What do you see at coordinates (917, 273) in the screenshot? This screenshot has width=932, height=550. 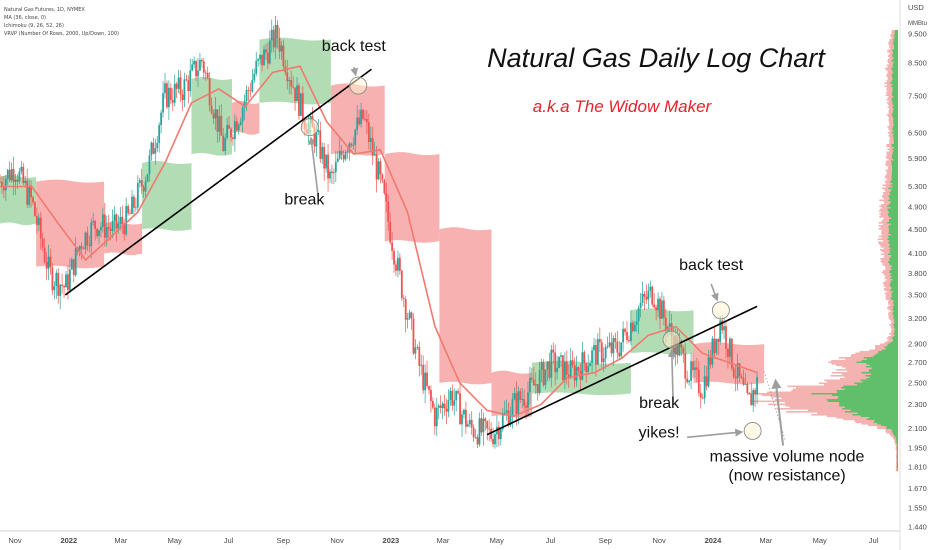 I see `y-tick-label: 3.800` at bounding box center [917, 273].